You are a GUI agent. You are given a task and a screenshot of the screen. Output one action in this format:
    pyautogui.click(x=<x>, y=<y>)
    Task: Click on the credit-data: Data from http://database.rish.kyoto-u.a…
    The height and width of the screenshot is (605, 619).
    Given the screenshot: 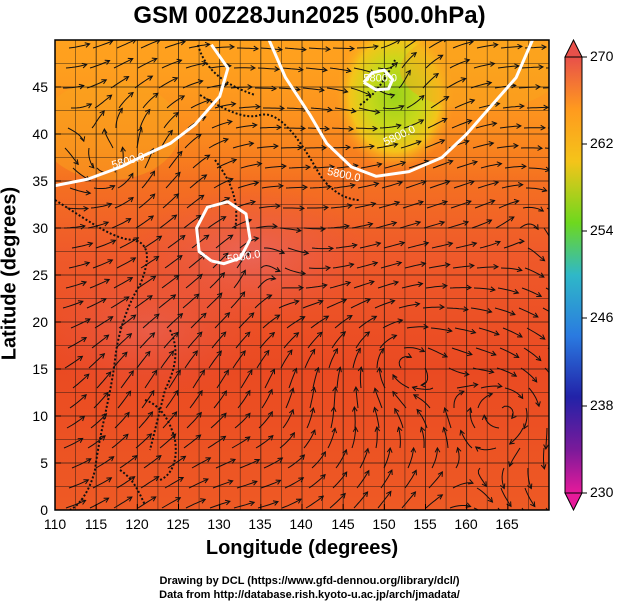 What is the action you would take?
    pyautogui.click(x=309, y=595)
    